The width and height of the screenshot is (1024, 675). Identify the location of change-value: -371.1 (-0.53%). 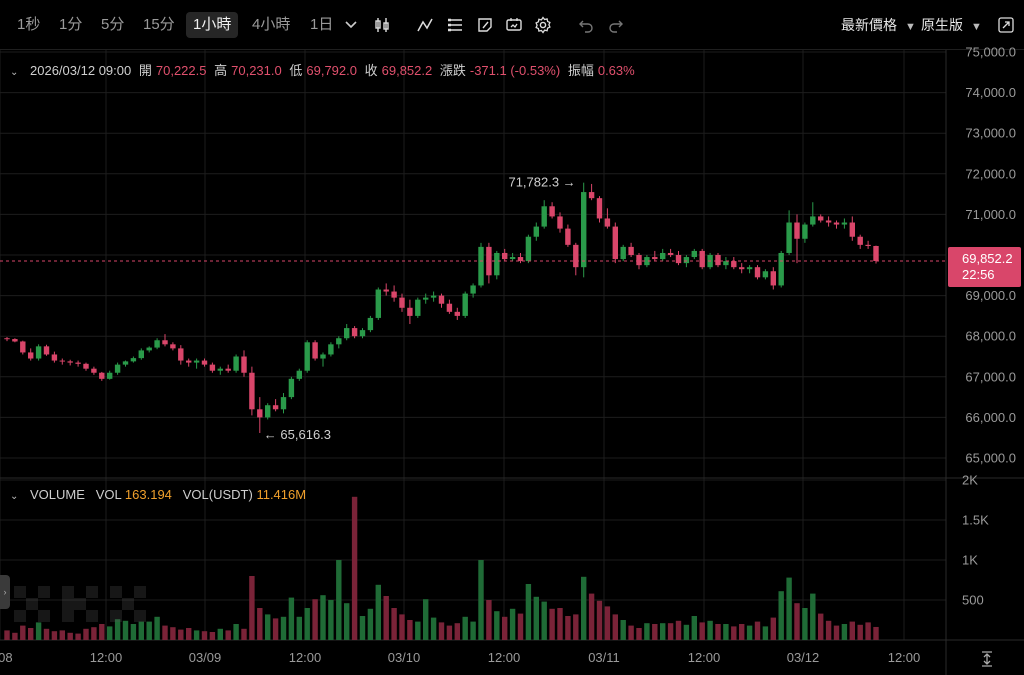
(515, 70).